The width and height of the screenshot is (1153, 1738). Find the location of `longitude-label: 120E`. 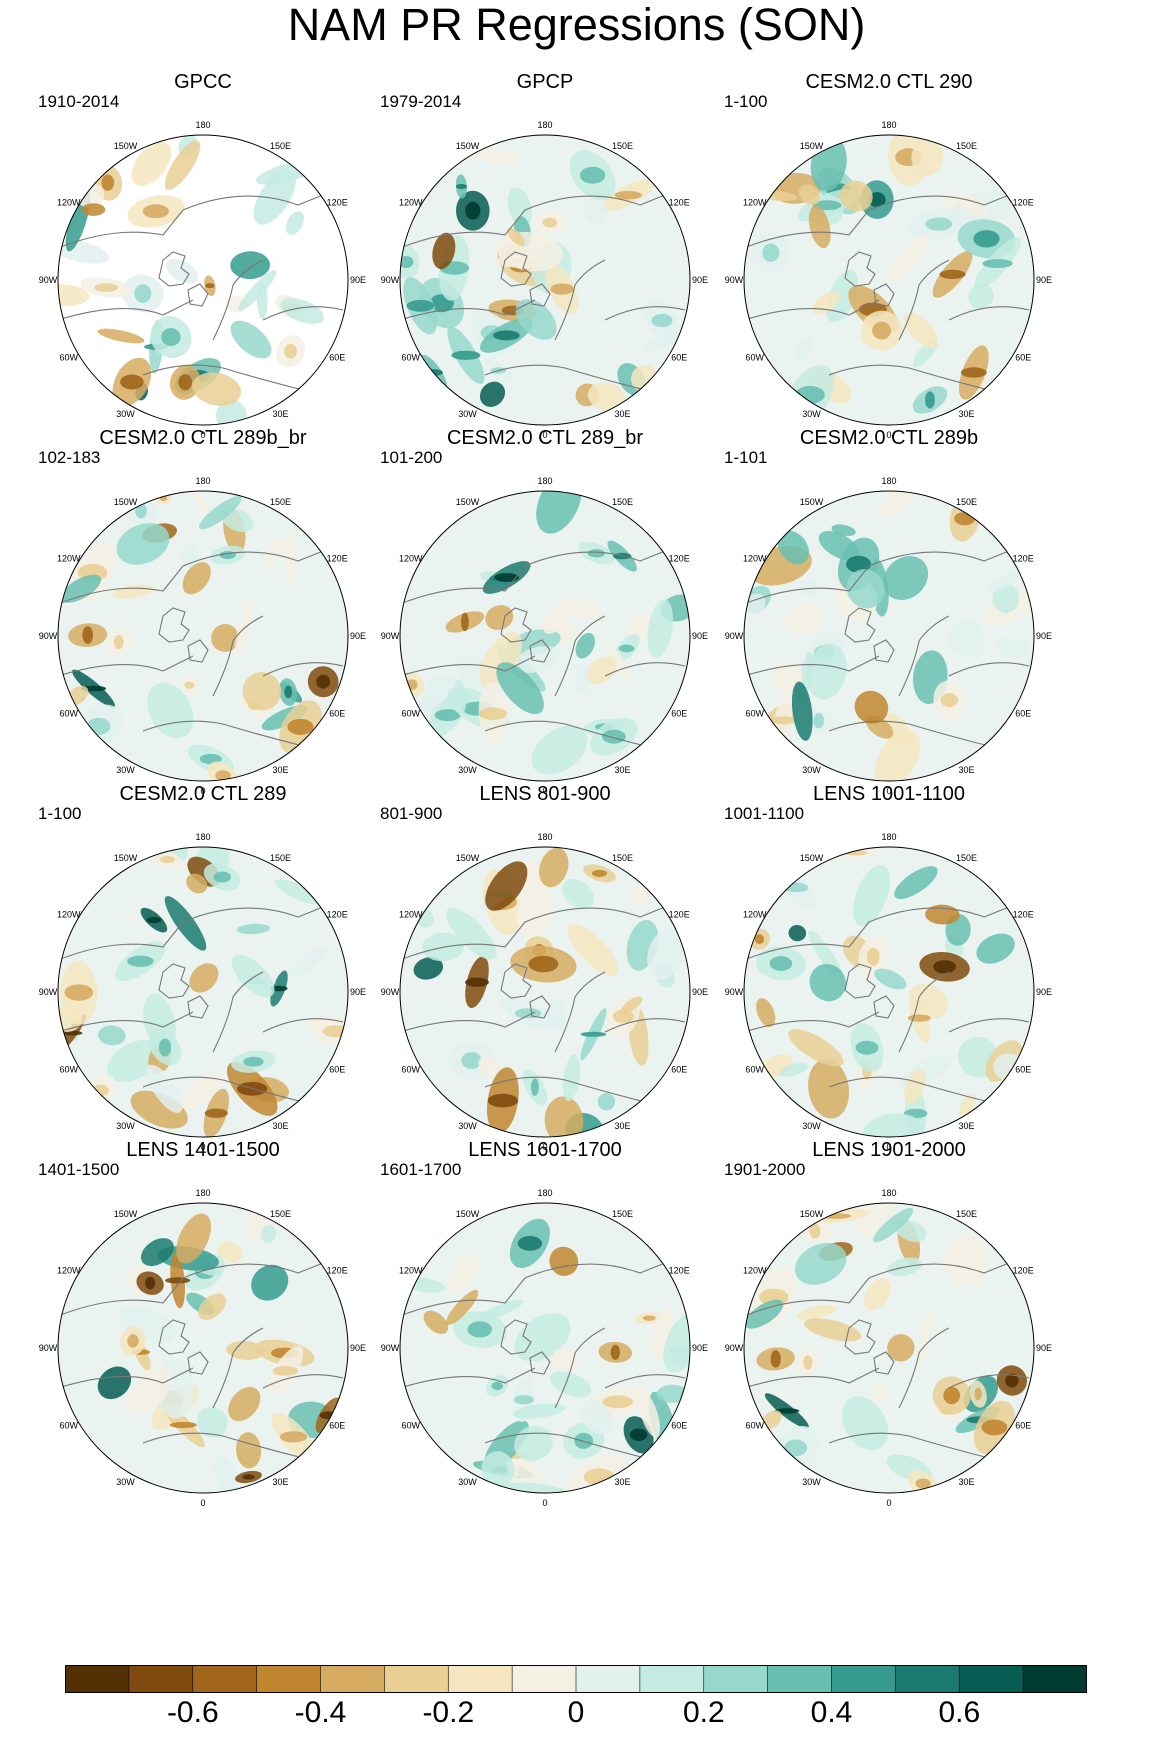

longitude-label: 120E is located at coordinates (1023, 915).